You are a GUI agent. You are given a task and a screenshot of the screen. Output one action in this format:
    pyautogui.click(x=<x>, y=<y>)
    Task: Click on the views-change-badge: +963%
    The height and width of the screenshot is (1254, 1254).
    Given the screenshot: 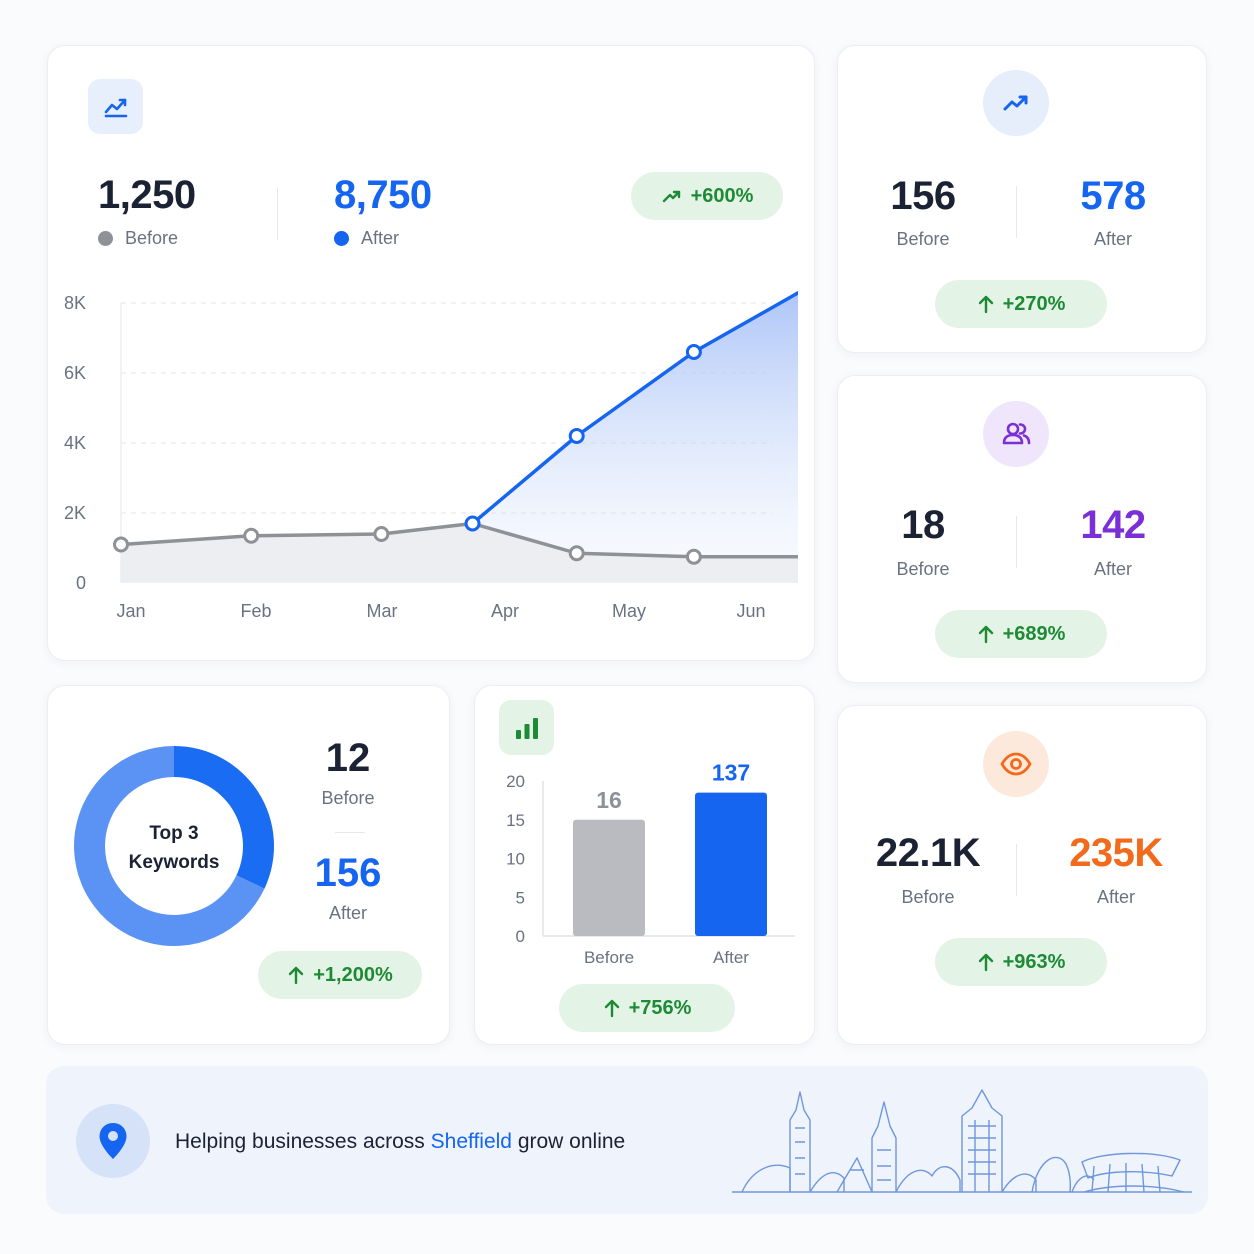 What is the action you would take?
    pyautogui.click(x=1021, y=962)
    